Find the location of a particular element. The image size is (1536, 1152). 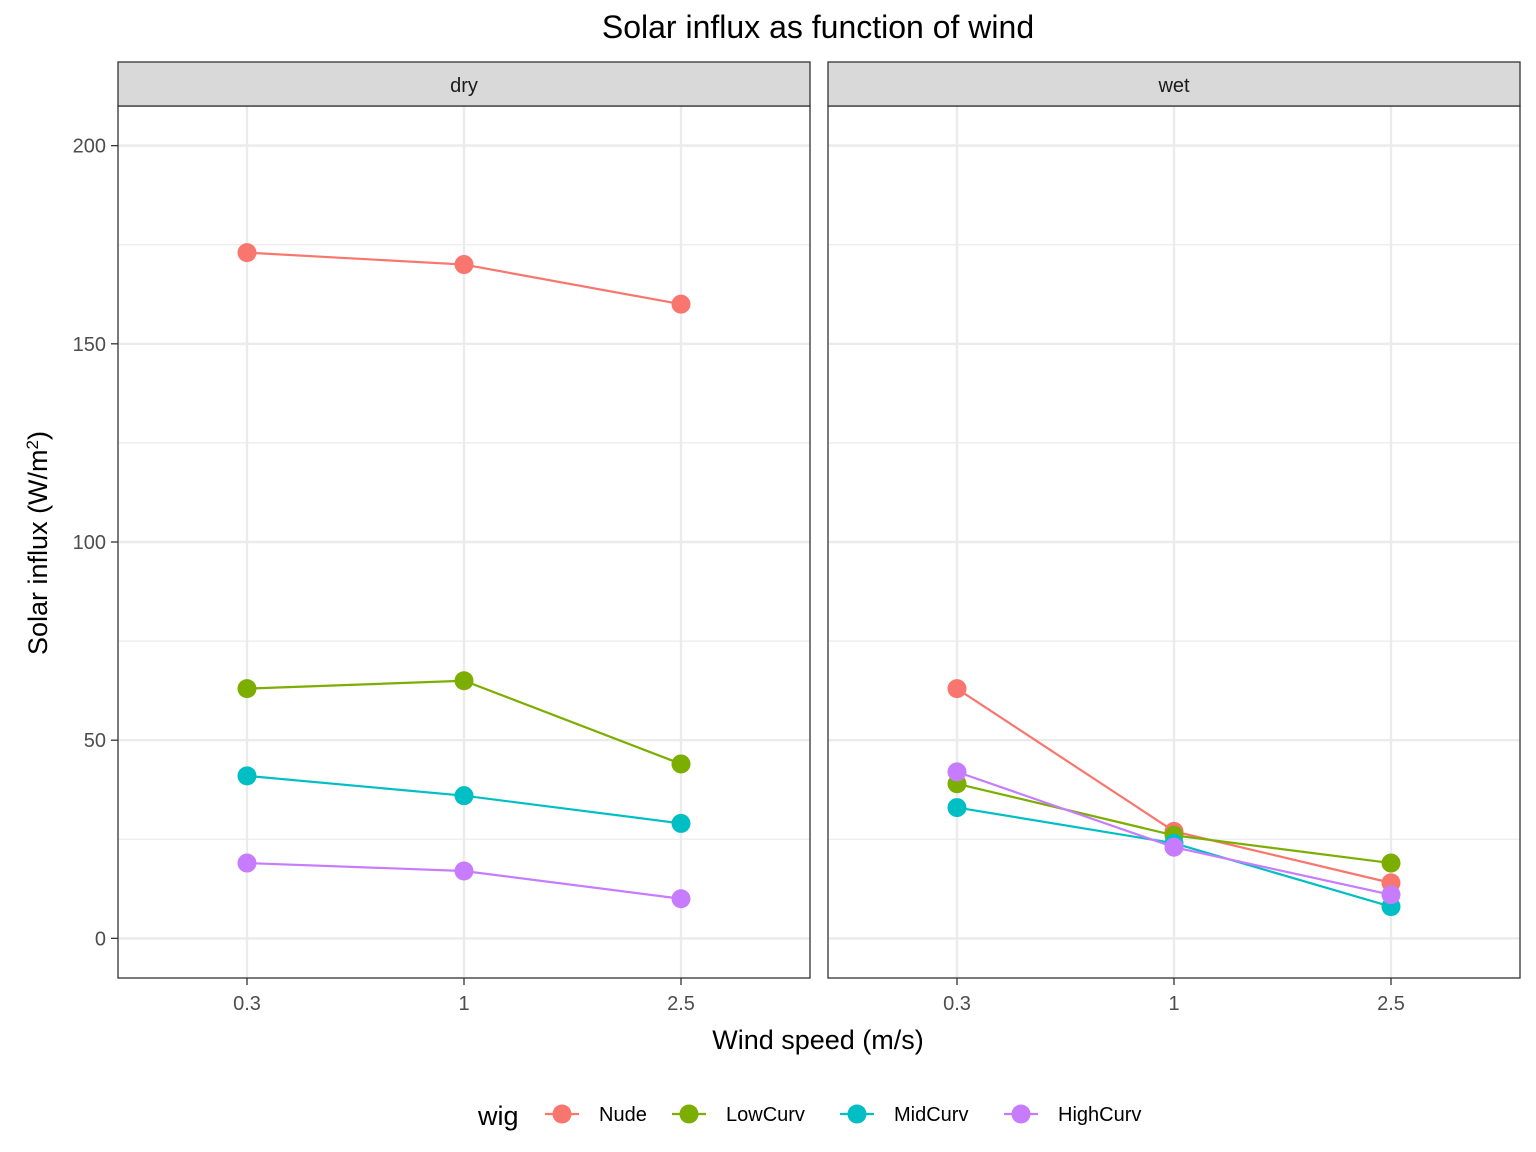

y-tick-label: 200 is located at coordinates (89, 147).